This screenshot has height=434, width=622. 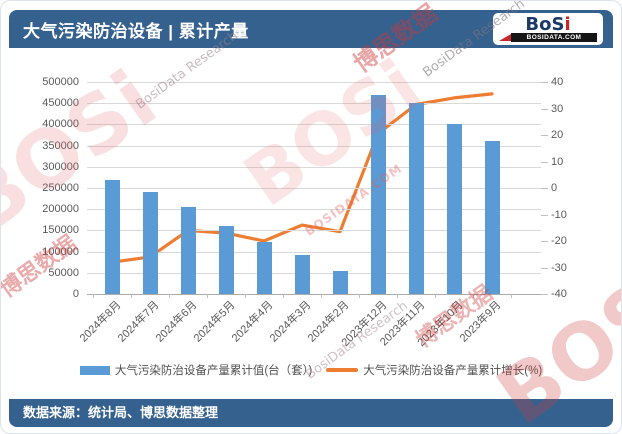 I want to click on y-axis-left-tick-label: 0, so click(x=75, y=294).